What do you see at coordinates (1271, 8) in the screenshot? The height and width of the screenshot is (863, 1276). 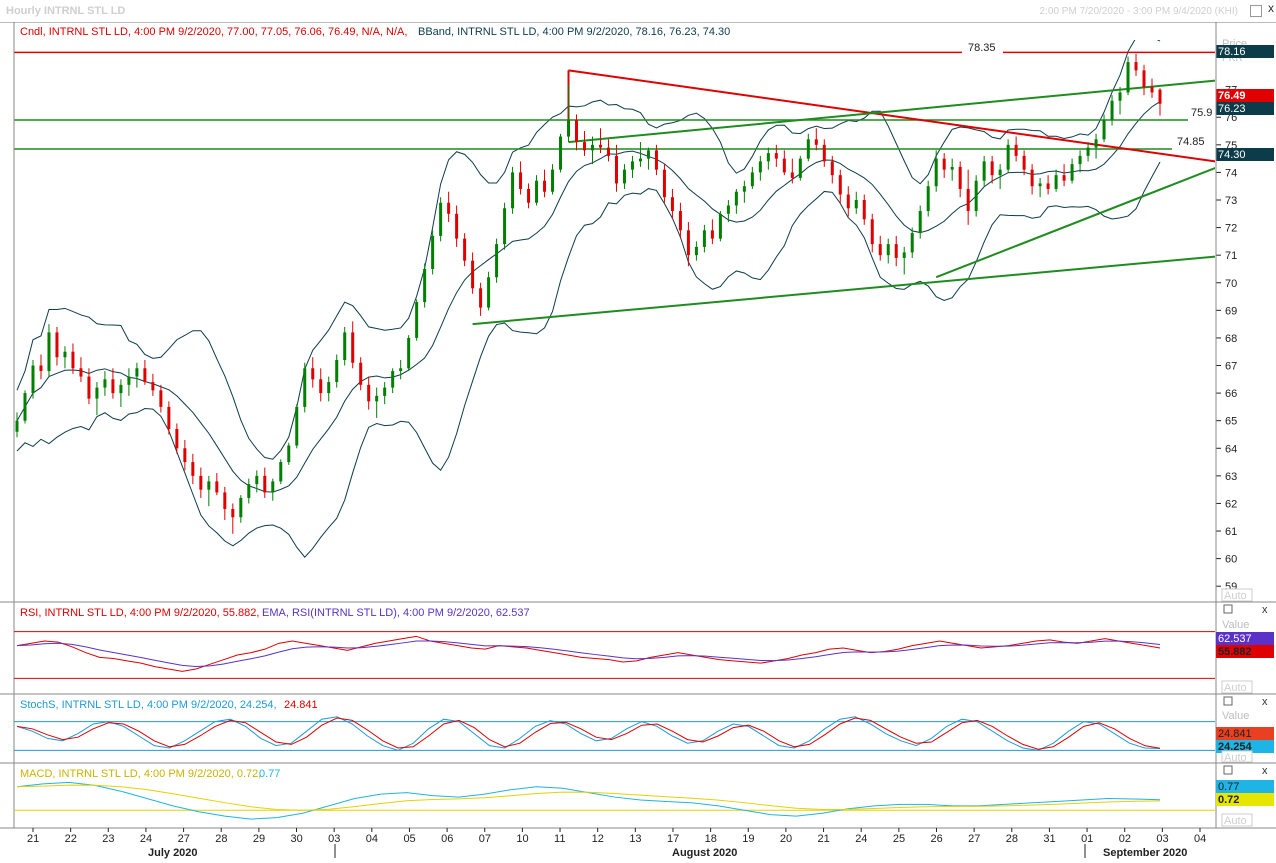 I see `close-icon: x` at bounding box center [1271, 8].